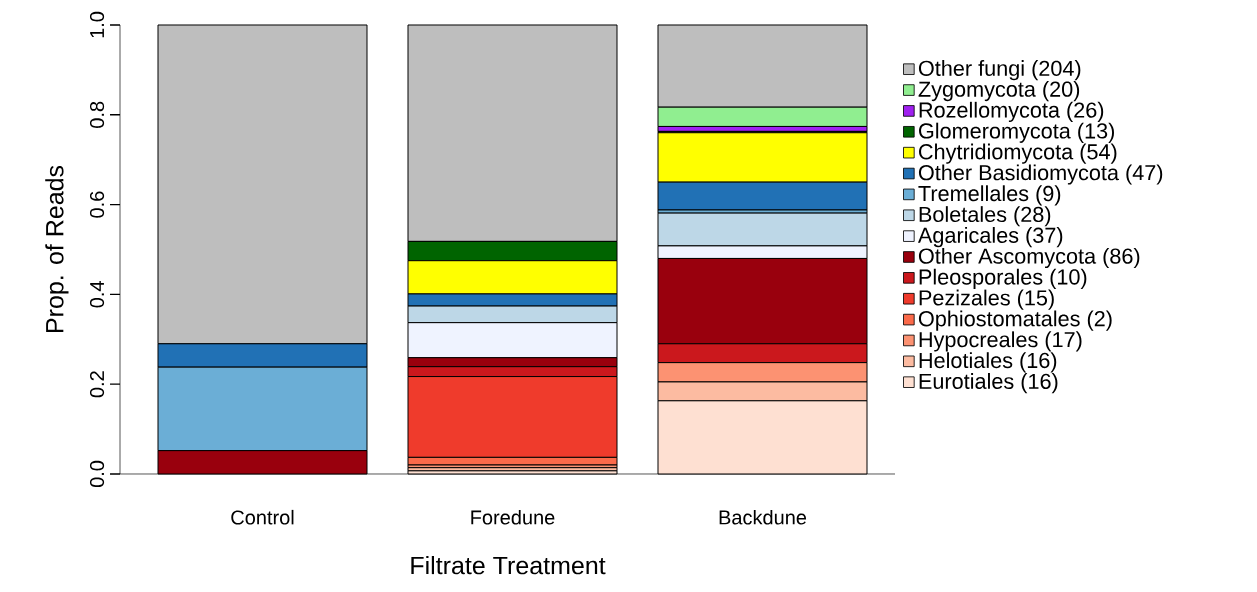 This screenshot has height=592, width=1257. I want to click on y-tick-label: 0.6, so click(97, 204).